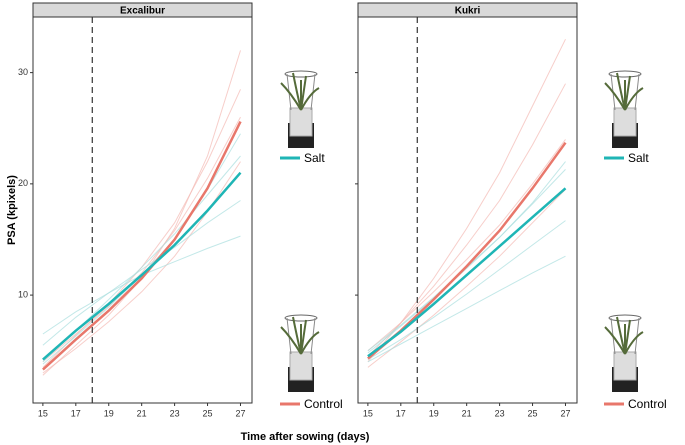 The height and width of the screenshot is (445, 685). What do you see at coordinates (305, 437) in the screenshot?
I see `x-axis-title: Time after sowing (days)` at bounding box center [305, 437].